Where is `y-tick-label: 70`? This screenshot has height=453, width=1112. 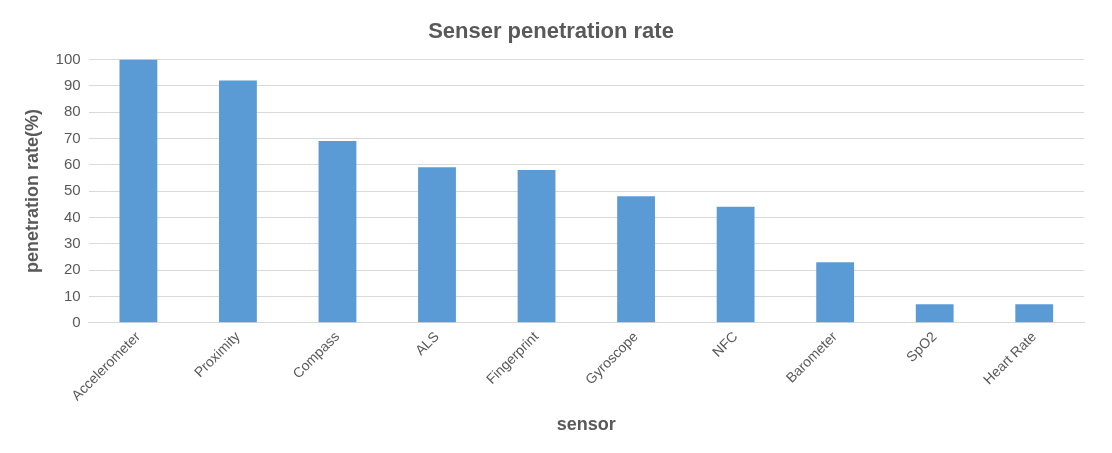 y-tick-label: 70 is located at coordinates (72, 137).